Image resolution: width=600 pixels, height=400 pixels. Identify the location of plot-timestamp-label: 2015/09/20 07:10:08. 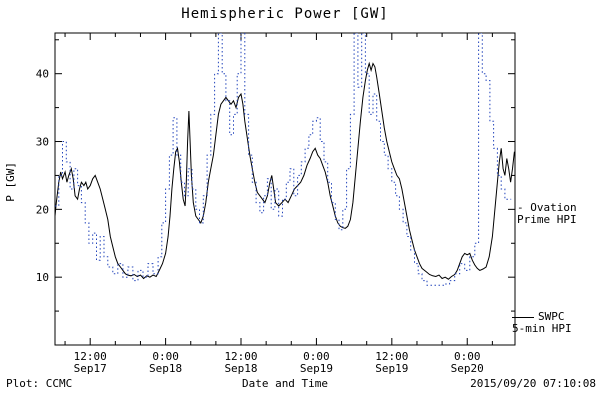
(533, 383).